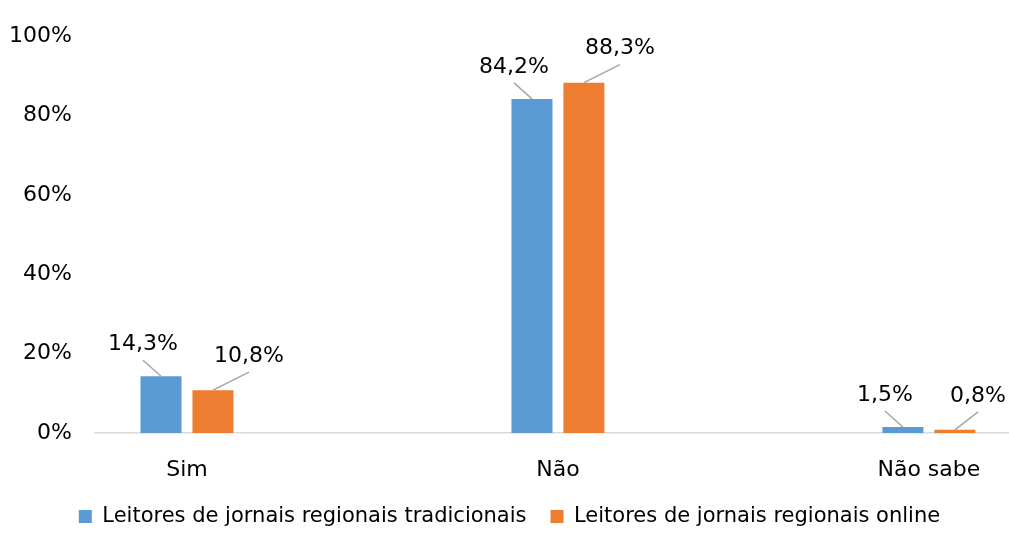 The image size is (1009, 533). I want to click on y-tick-label: 100%, so click(40, 34).